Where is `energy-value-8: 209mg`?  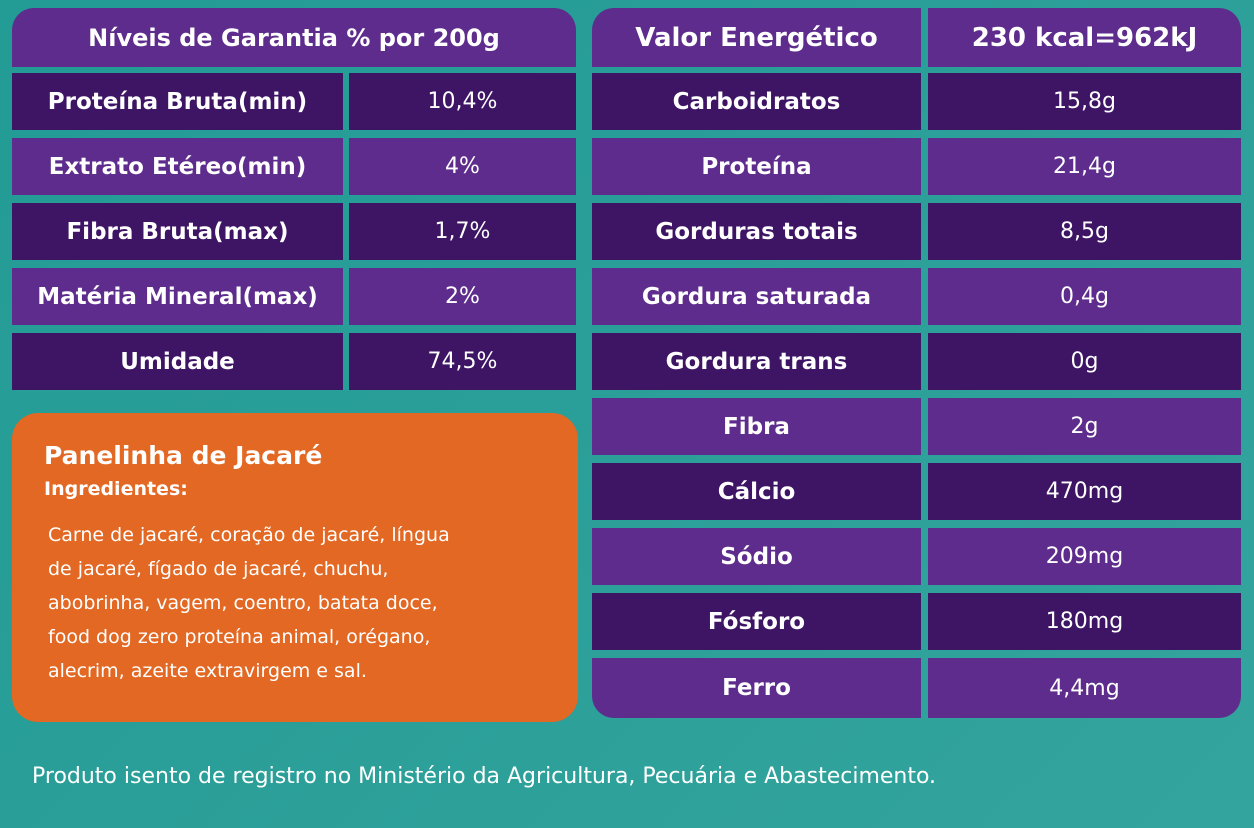
energy-value-8: 209mg is located at coordinates (1084, 556).